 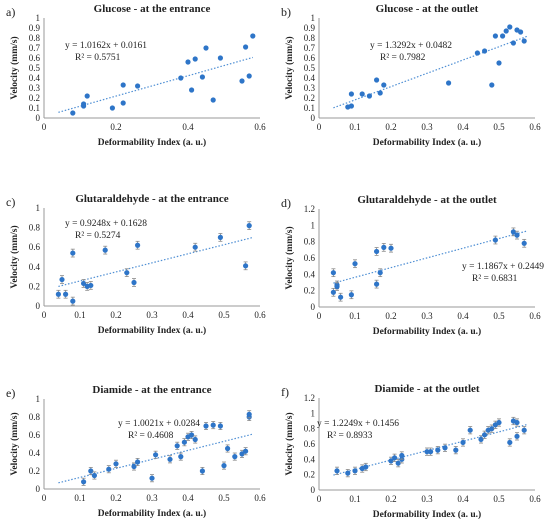 I want to click on y-axis-label: Velocity (mm/s), so click(x=14, y=256).